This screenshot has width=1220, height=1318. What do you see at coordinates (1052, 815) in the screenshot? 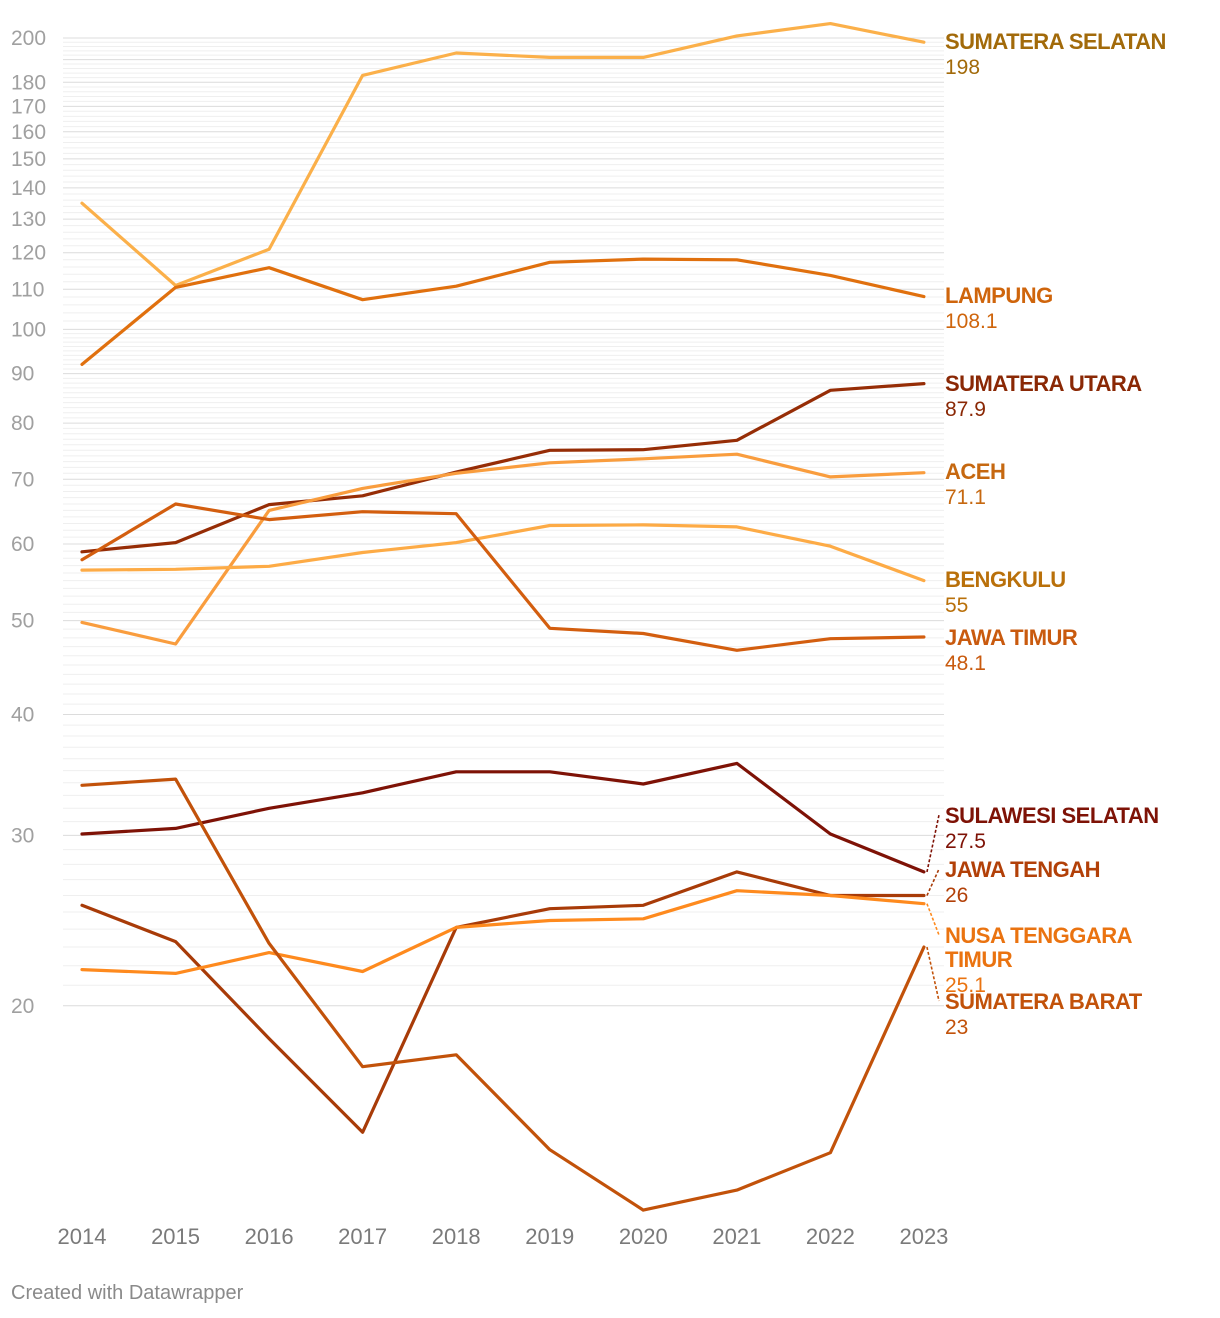
I see `series-label-name: SULAWESI SELATAN` at bounding box center [1052, 815].